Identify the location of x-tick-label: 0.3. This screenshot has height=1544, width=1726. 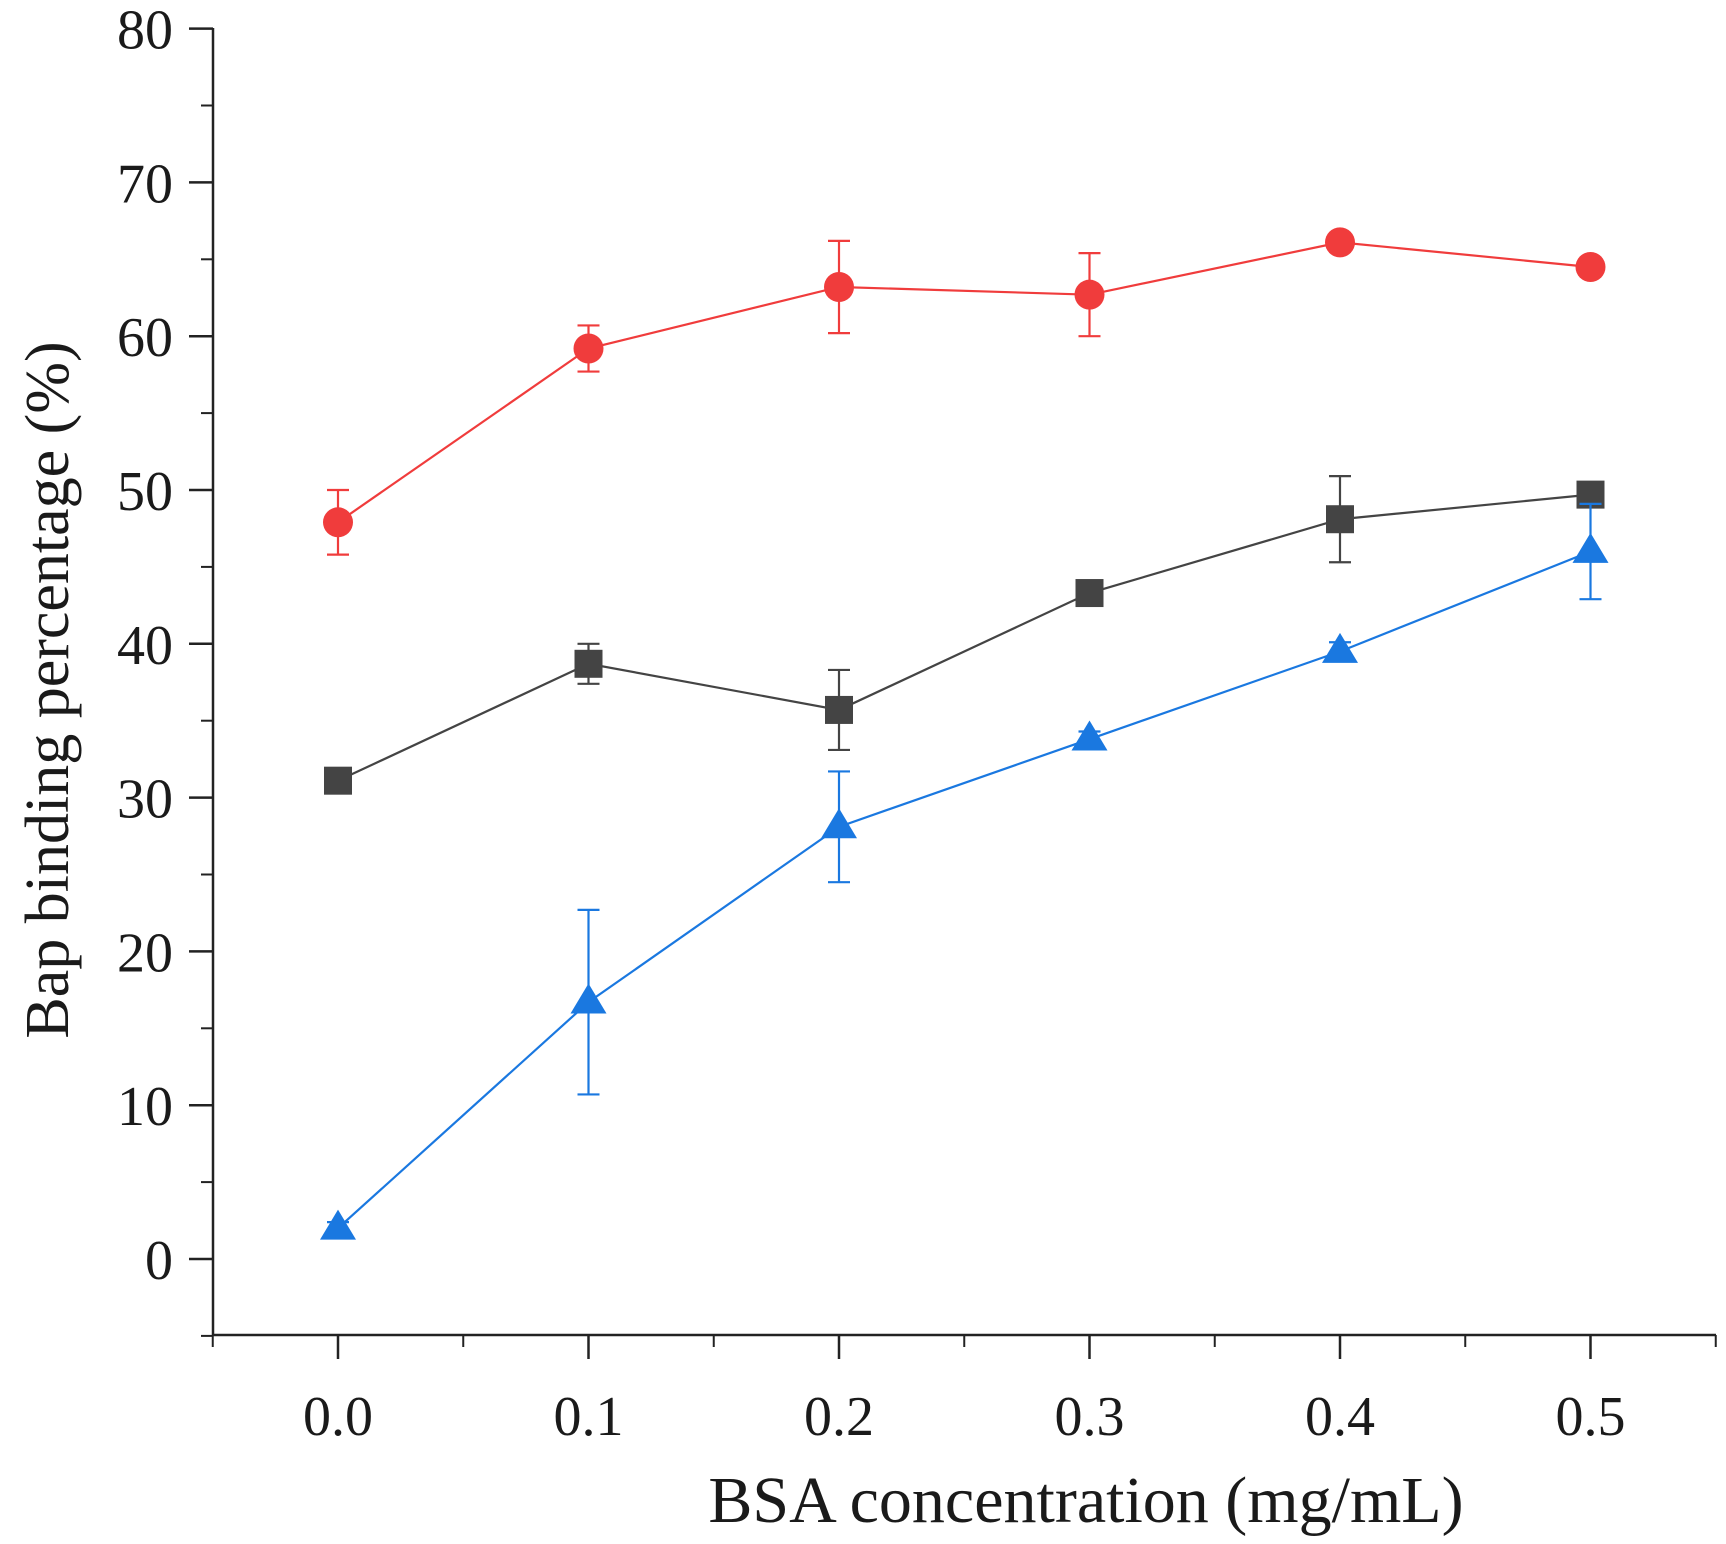
(1090, 1417).